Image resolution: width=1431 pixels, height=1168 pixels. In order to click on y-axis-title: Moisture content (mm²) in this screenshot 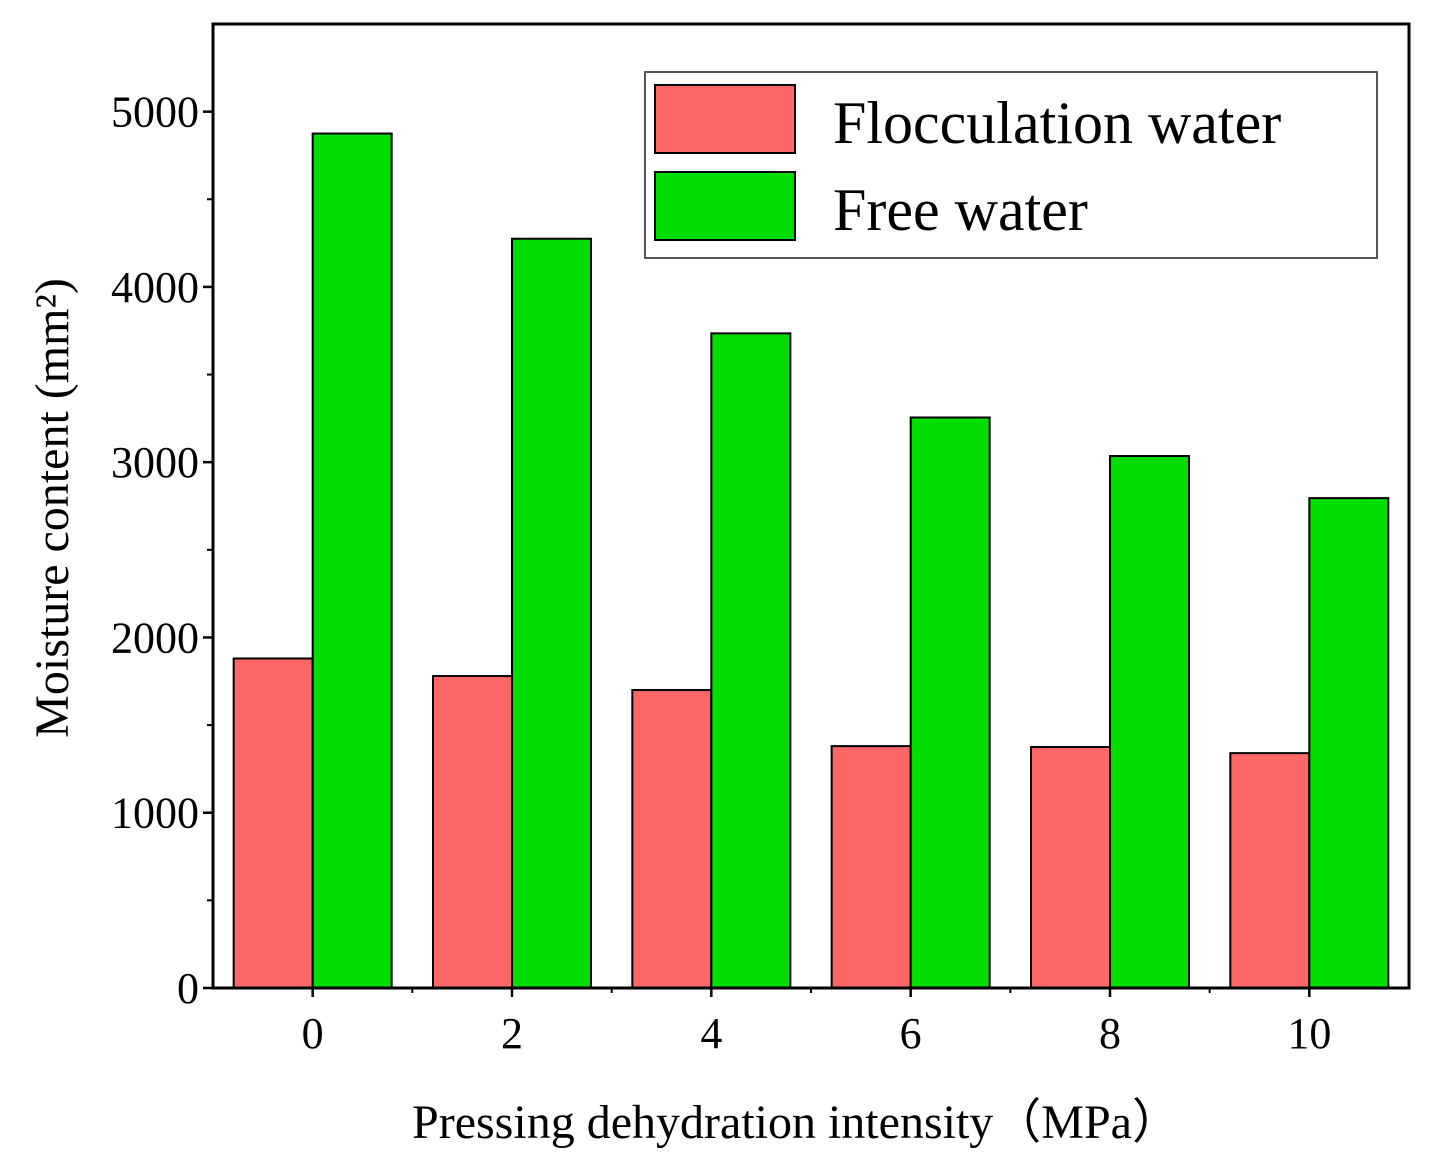, I will do `click(52, 508)`.